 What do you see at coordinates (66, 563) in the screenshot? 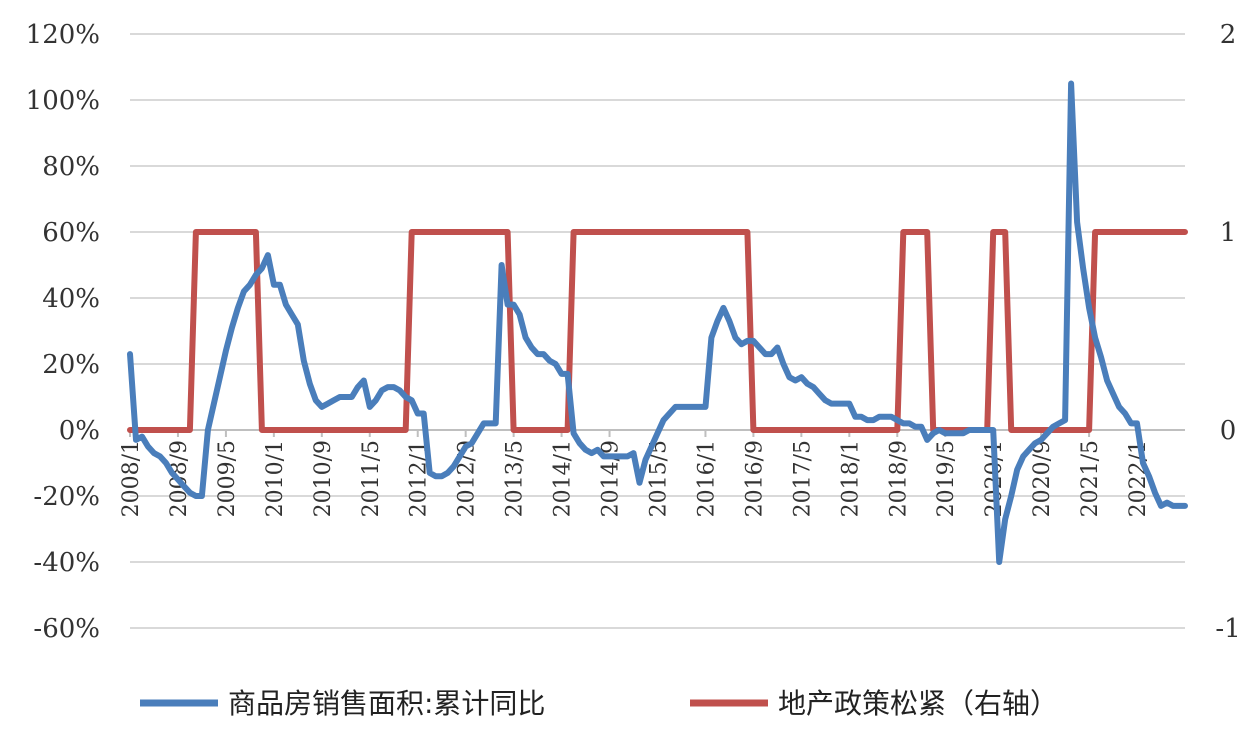
I see `y-left-tick-label: -40%` at bounding box center [66, 563].